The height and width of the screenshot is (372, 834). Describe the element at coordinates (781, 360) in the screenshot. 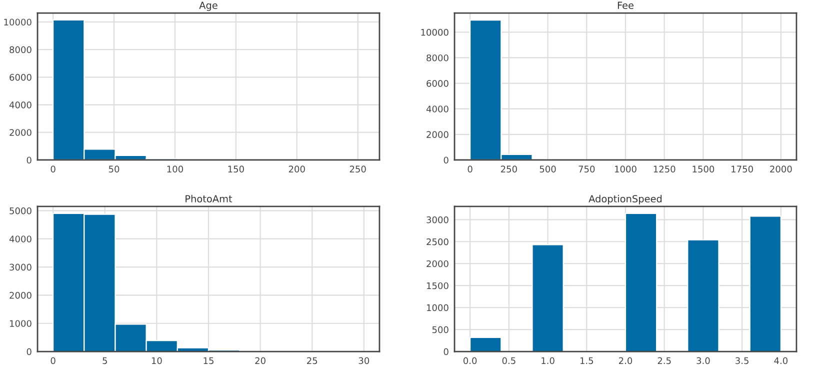

I see `x-tick-label: 4.0` at that location.